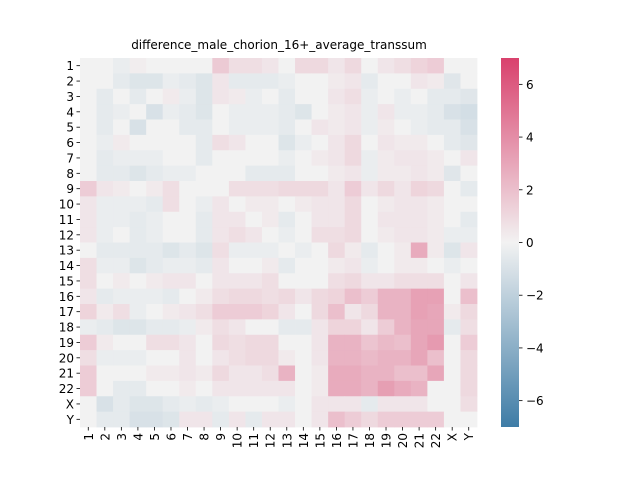 This screenshot has height=480, width=640. What do you see at coordinates (530, 138) in the screenshot?
I see `colorbar-tick-label: 4` at bounding box center [530, 138].